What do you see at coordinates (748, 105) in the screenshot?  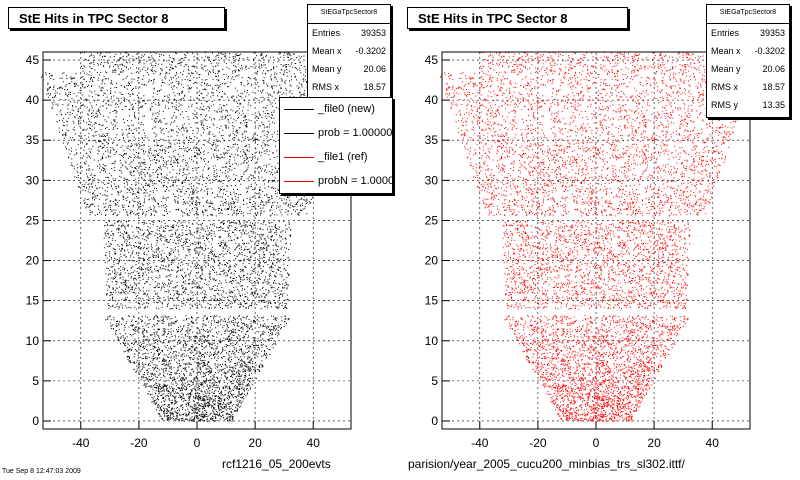 I see `stats-row: RMS y 13.35` at bounding box center [748, 105].